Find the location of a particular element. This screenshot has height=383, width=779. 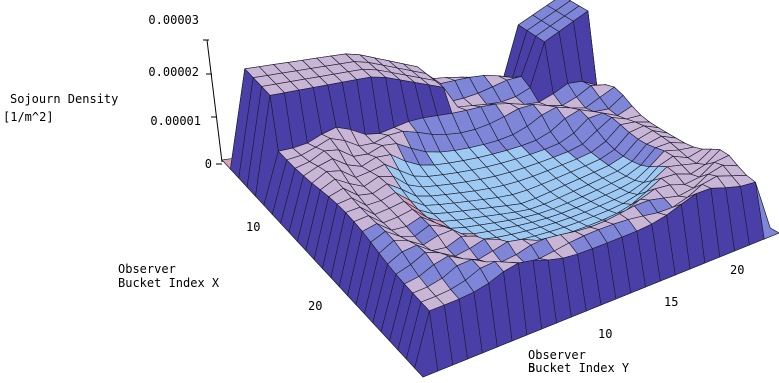

z-tick-label: 0.00001 is located at coordinates (175, 121).